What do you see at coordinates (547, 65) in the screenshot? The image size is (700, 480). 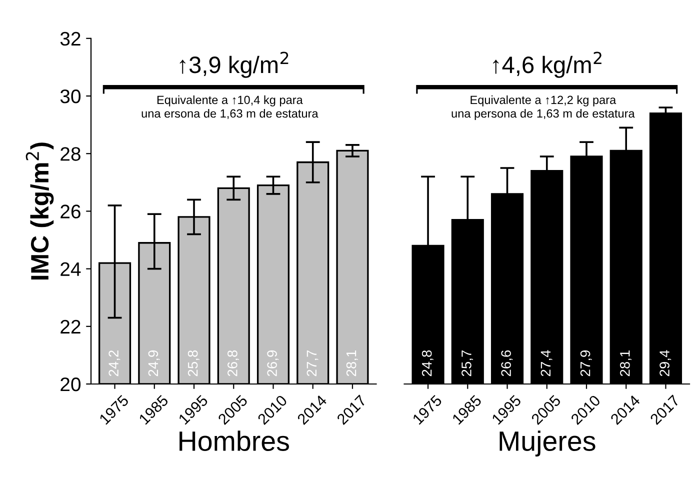 I see `text: ↑4,6 kg/m$^{2}$` at bounding box center [547, 65].